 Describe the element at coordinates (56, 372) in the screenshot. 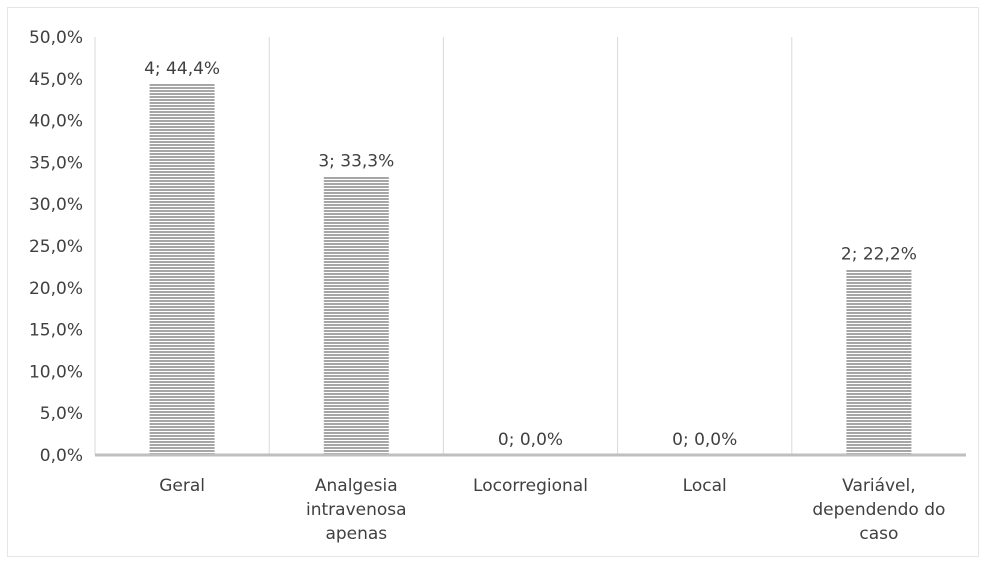

I see `y-tick-label: 10,0%` at that location.